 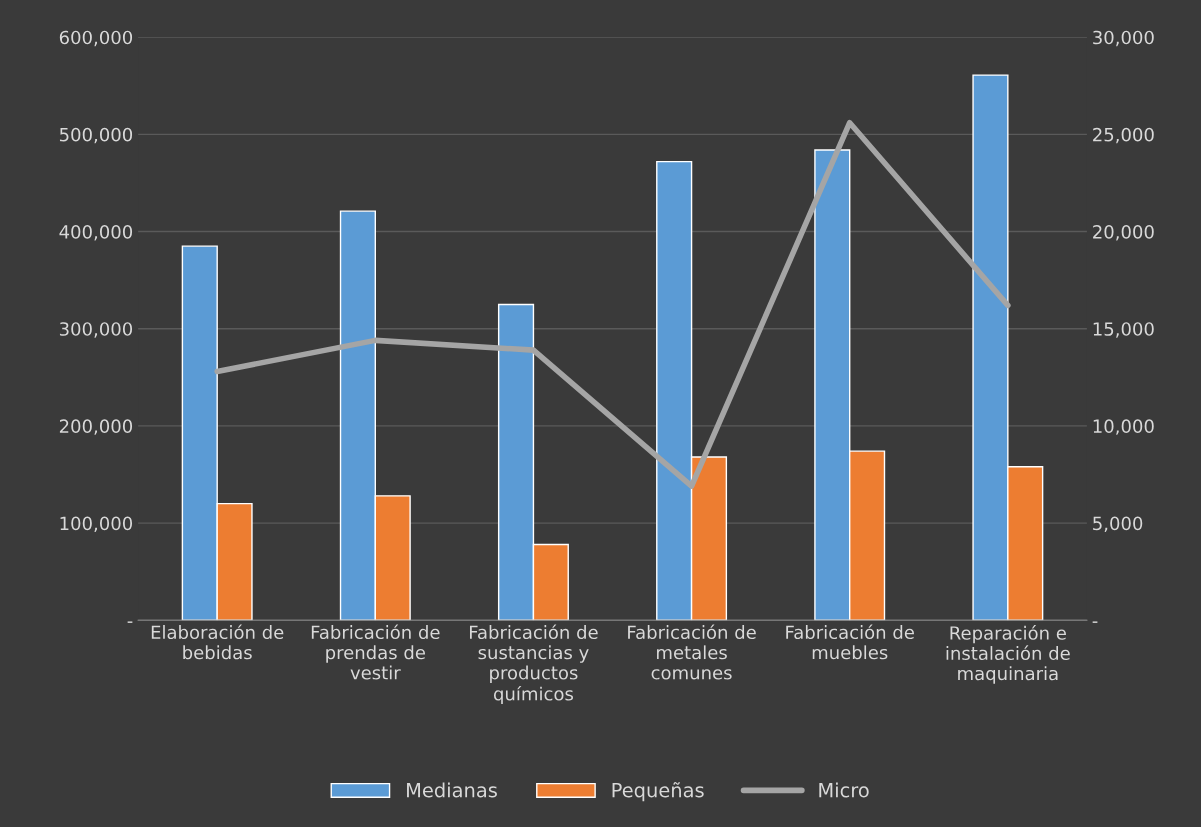 I want to click on y2-tick-label: 5,000, so click(x=1118, y=524).